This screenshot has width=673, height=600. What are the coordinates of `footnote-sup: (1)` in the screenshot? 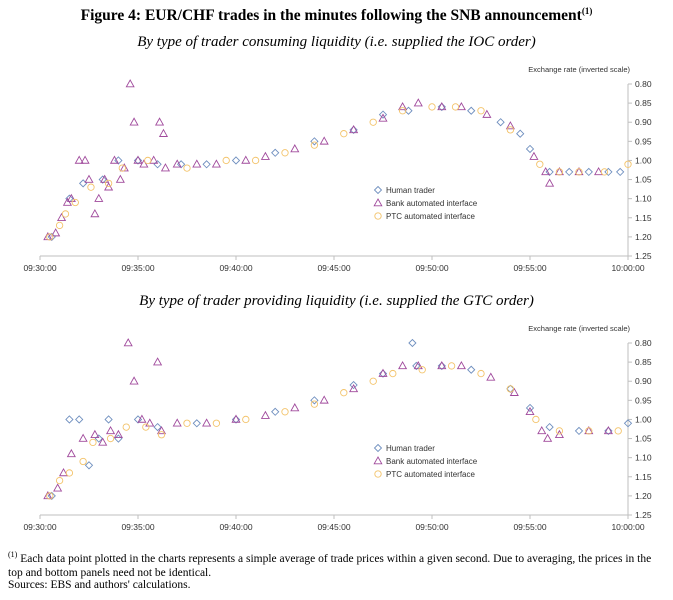 It's located at (13, 554).